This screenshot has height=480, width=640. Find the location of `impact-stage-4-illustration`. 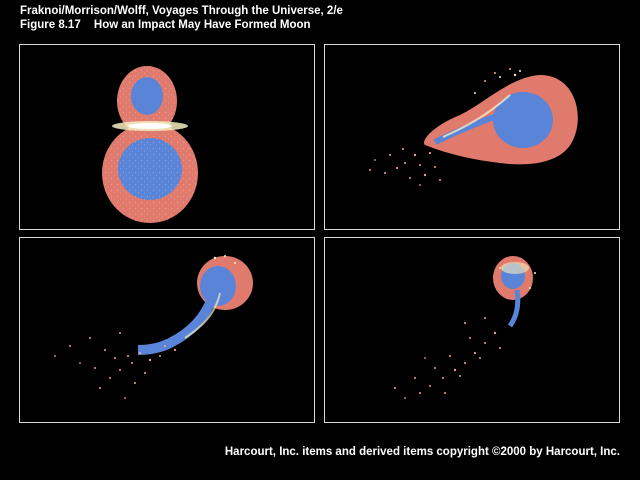

impact-stage-4-illustration is located at coordinates (465, 327).